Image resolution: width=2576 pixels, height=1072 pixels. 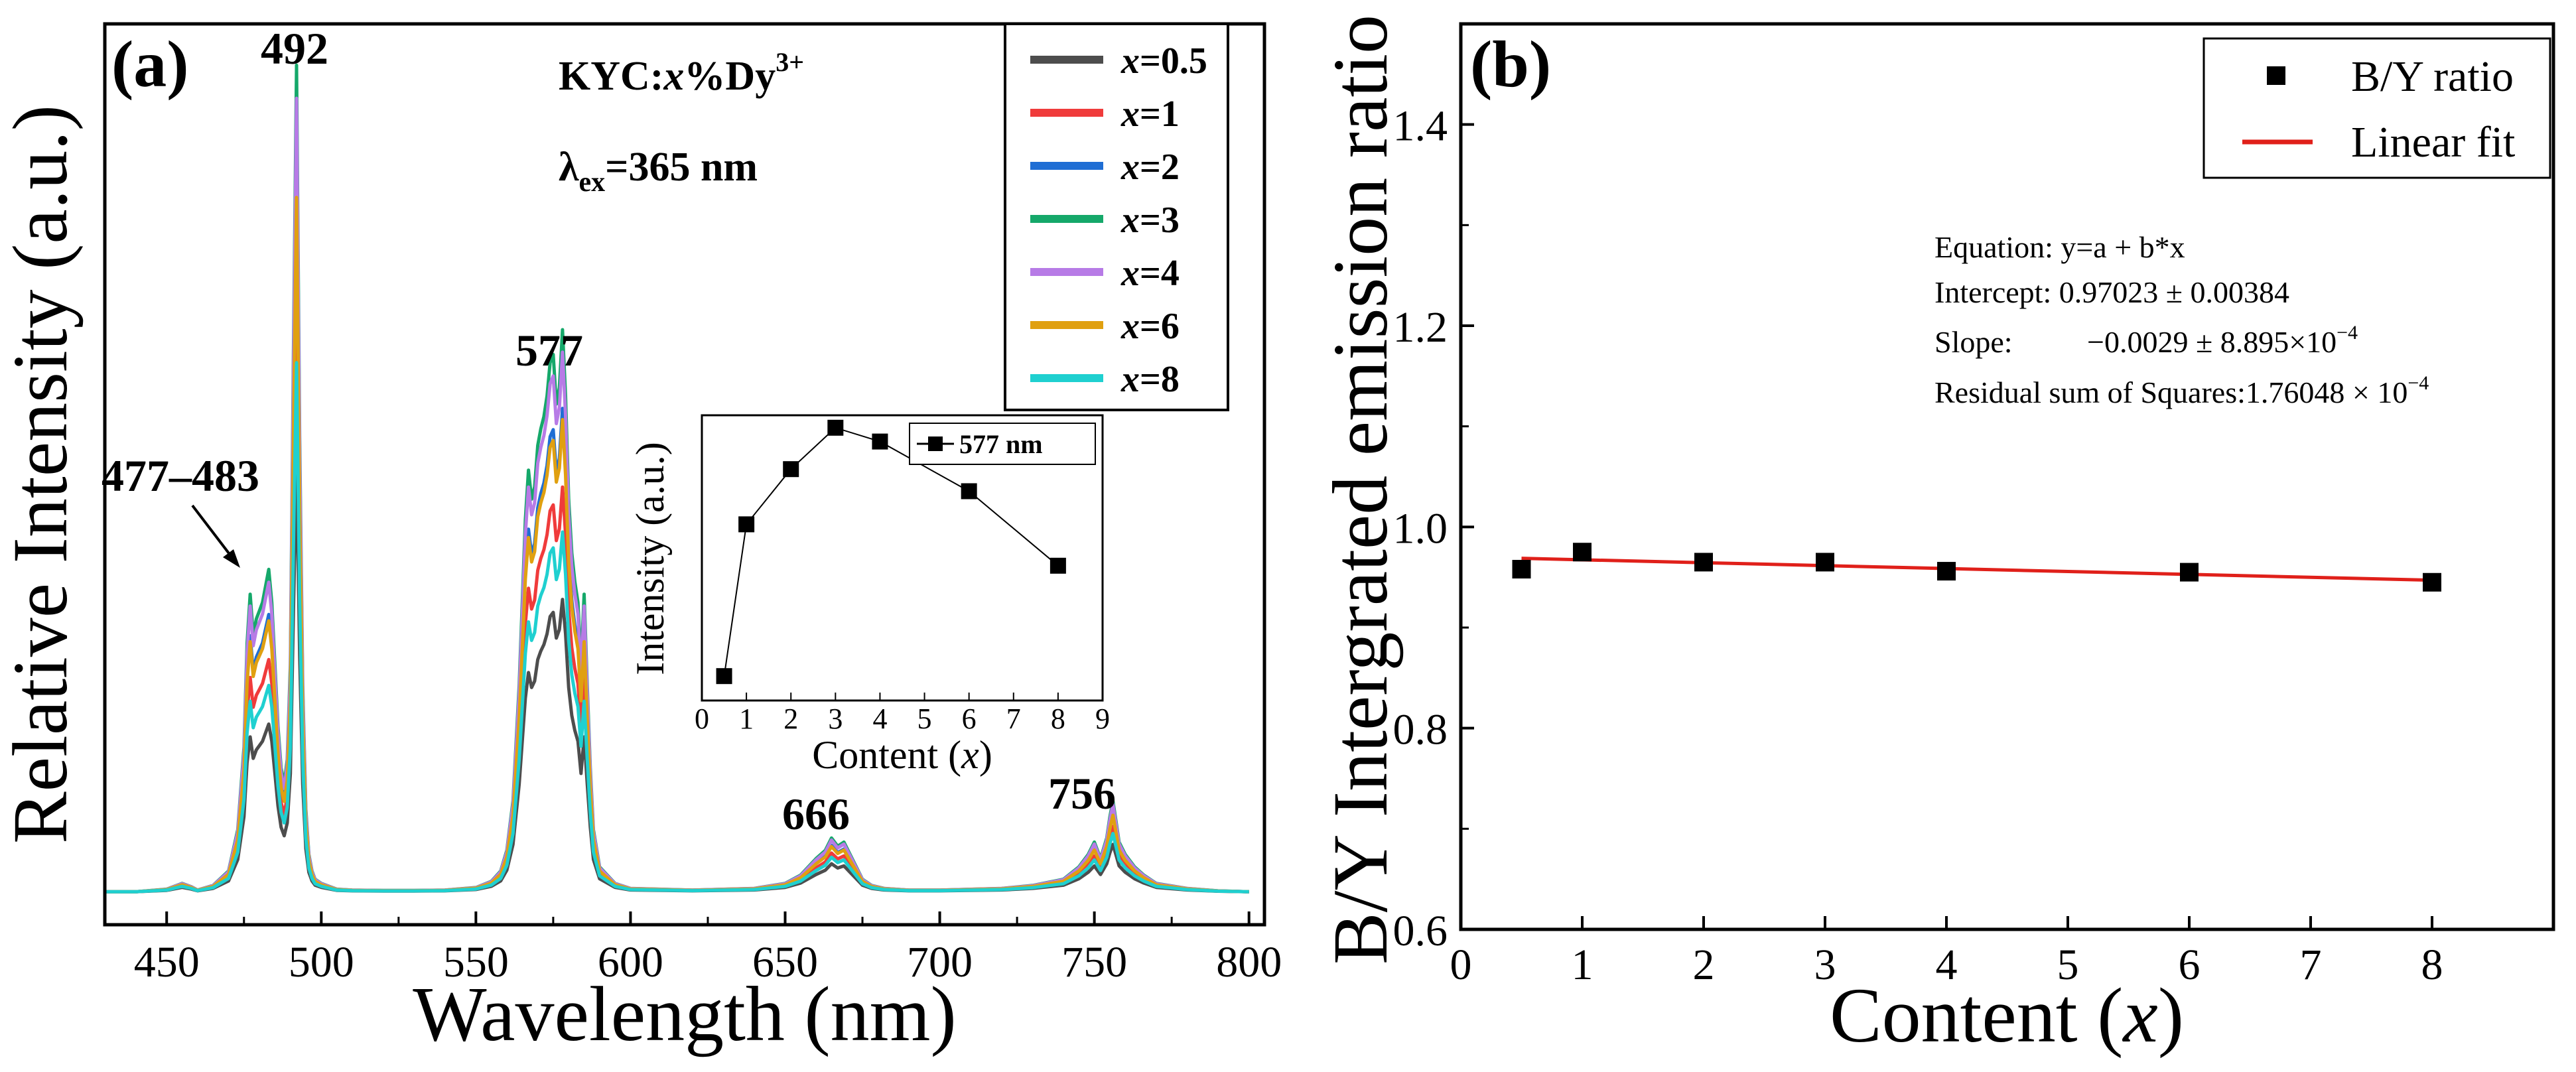 What do you see at coordinates (476, 962) in the screenshot?
I see `x-tick-label: 550` at bounding box center [476, 962].